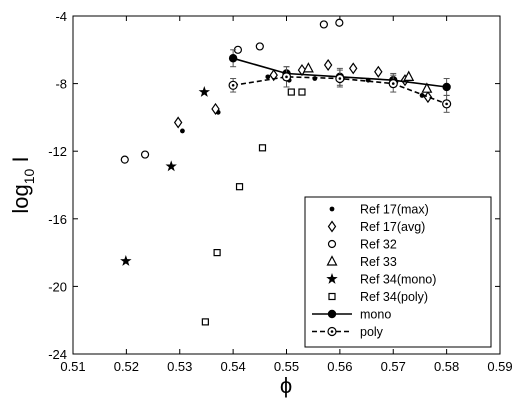 This screenshot has width=518, height=403. What do you see at coordinates (339, 366) in the screenshot?
I see `x-tick-label: 0.56` at bounding box center [339, 366].